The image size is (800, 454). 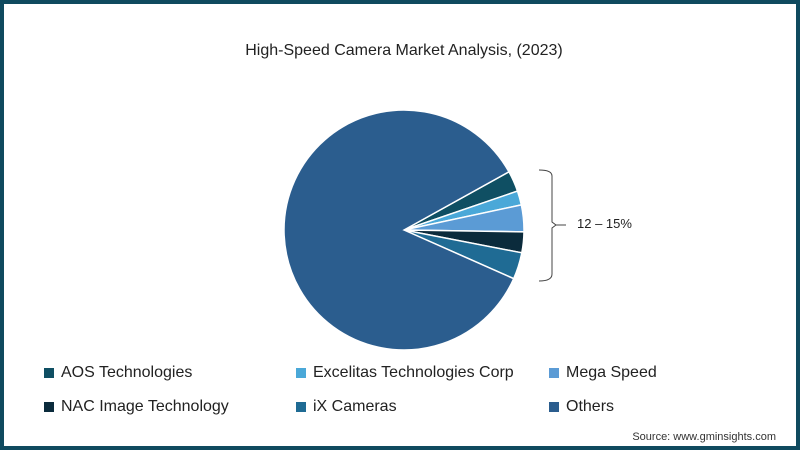 I want to click on legend-label: AOS Technologies, so click(x=127, y=372).